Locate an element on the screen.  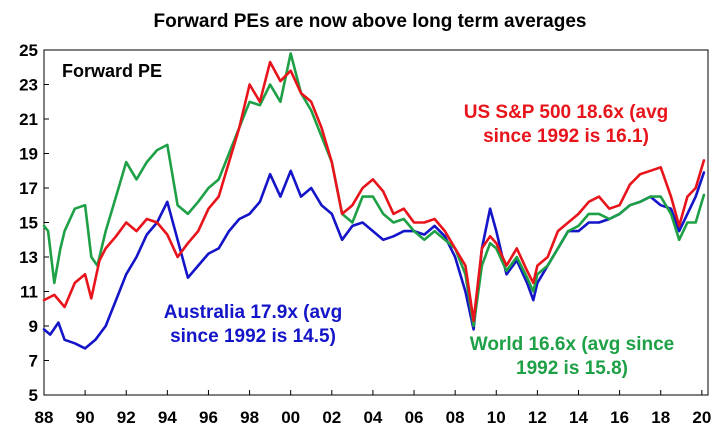
y-tick-label: 5 is located at coordinates (33, 395).